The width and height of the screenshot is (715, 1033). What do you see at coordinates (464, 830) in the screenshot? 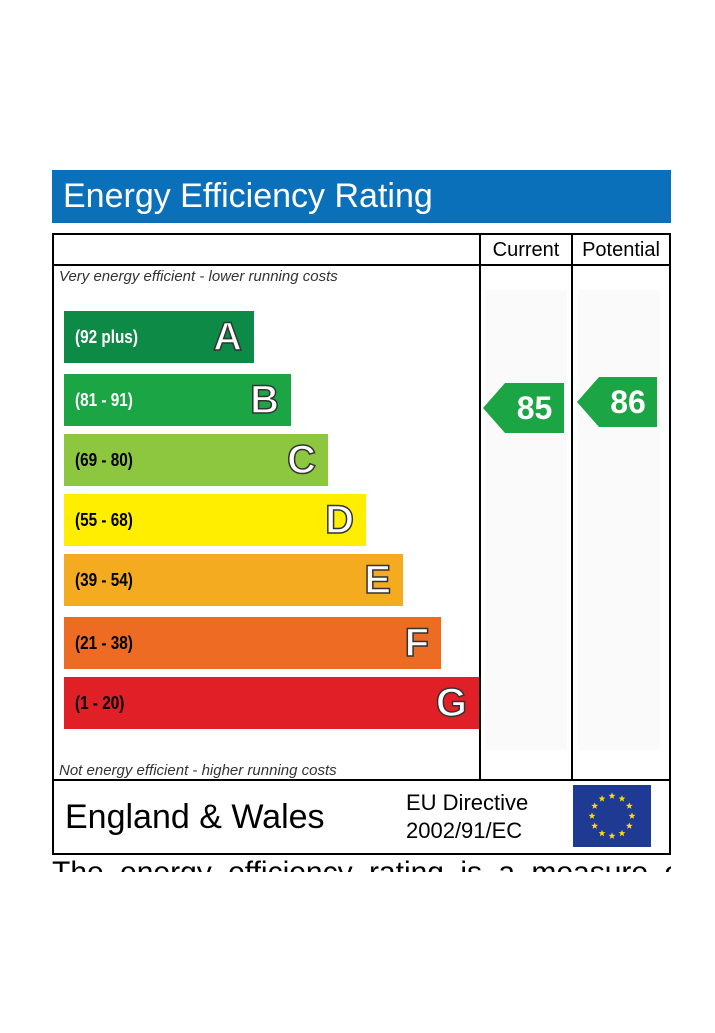
I see `directive-line-2: 2002/91/EC` at bounding box center [464, 830].